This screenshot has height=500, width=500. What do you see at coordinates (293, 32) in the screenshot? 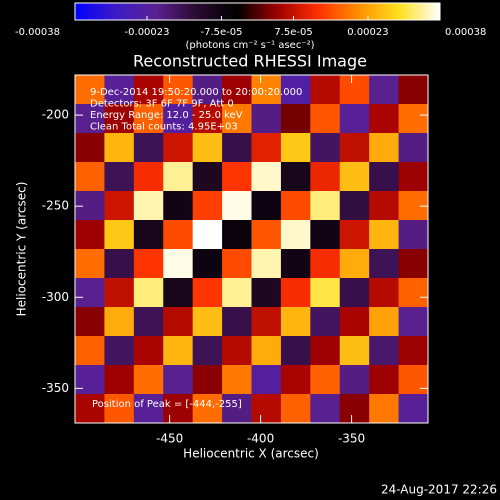
I see `colorbar-tick-label: 7.5e-05` at bounding box center [293, 32].